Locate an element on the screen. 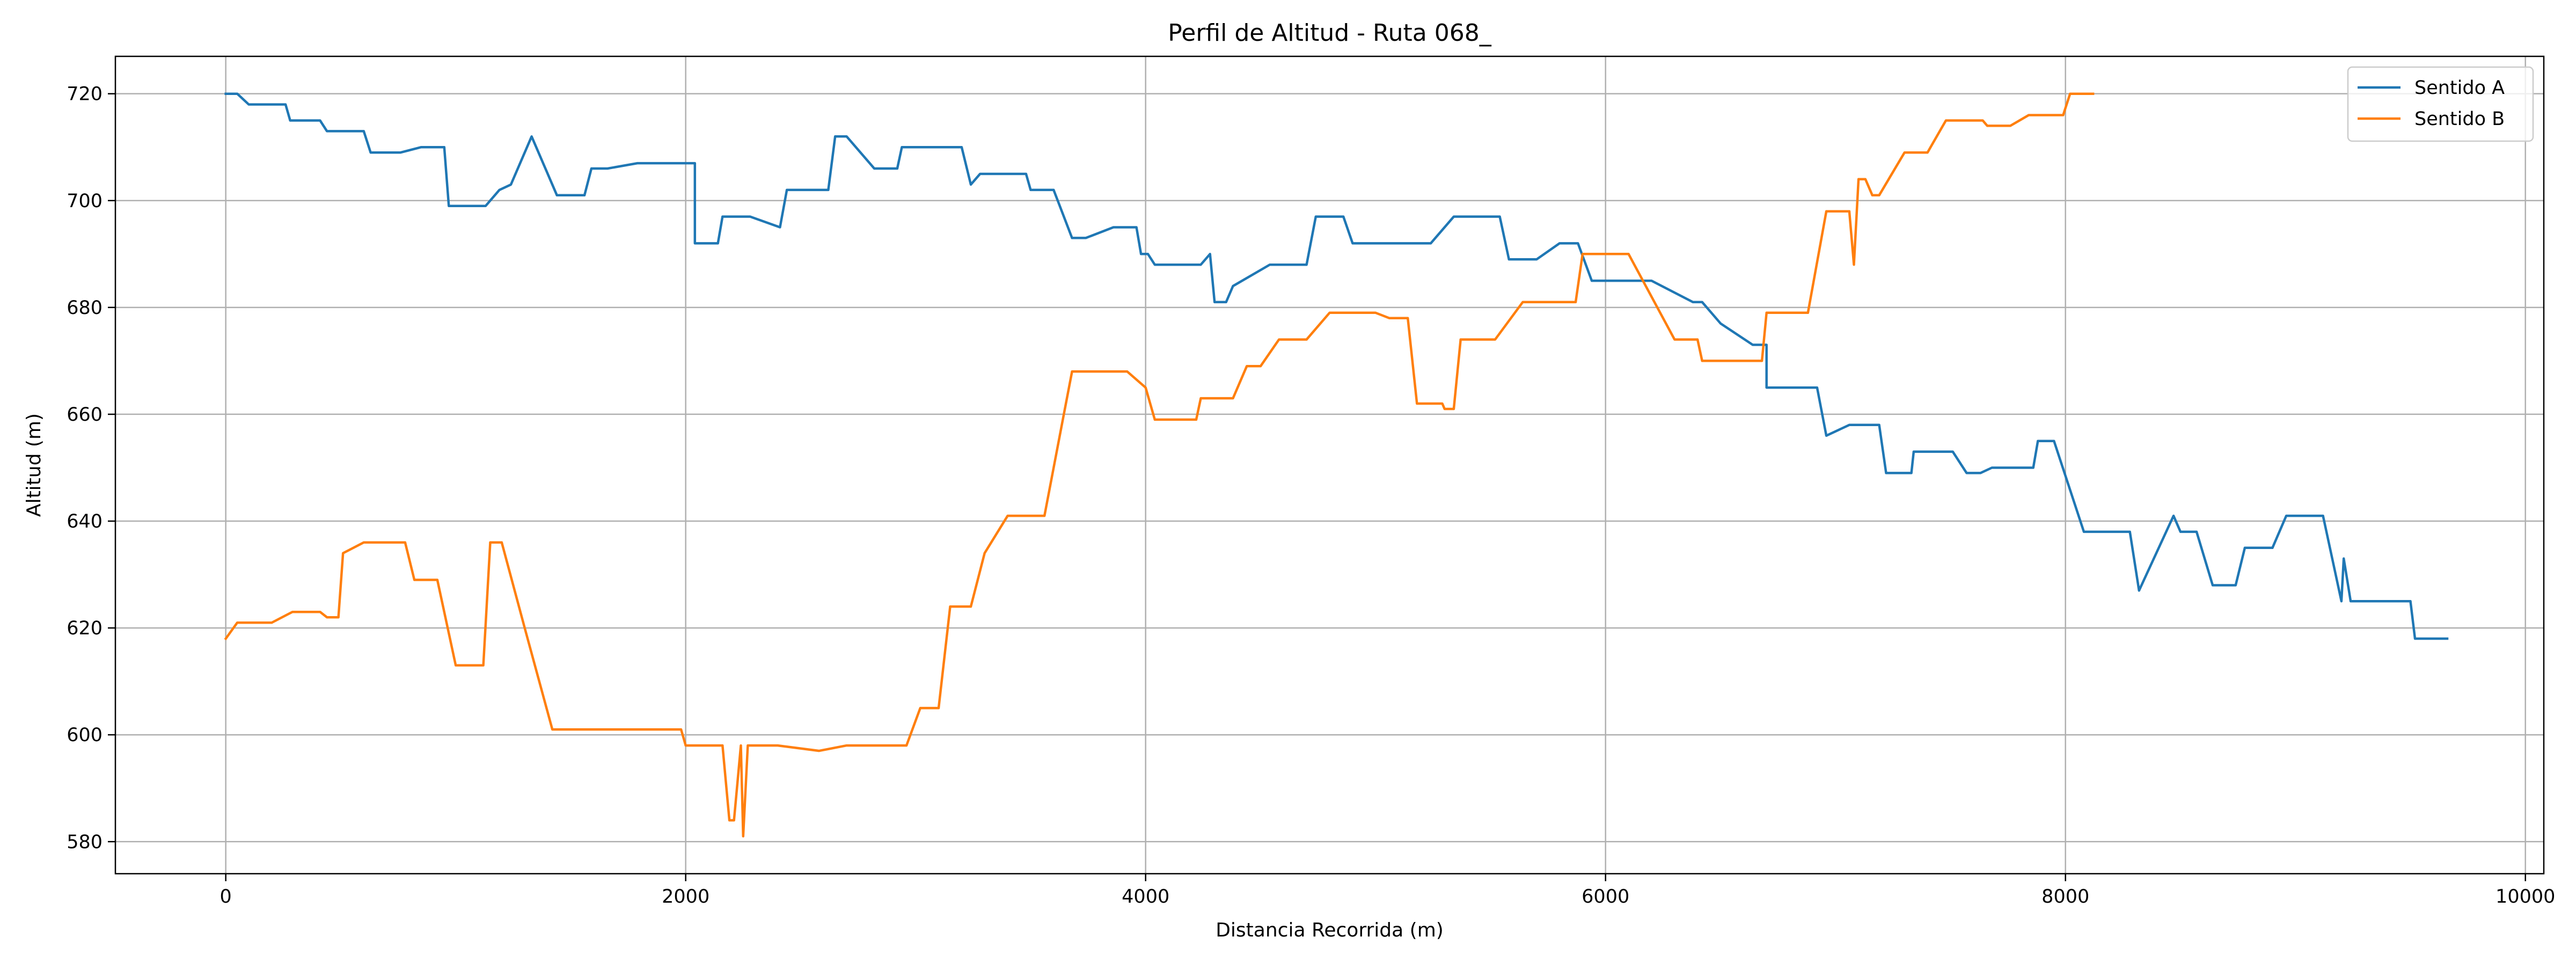  x-tick-label: 10000 is located at coordinates (2525, 897).